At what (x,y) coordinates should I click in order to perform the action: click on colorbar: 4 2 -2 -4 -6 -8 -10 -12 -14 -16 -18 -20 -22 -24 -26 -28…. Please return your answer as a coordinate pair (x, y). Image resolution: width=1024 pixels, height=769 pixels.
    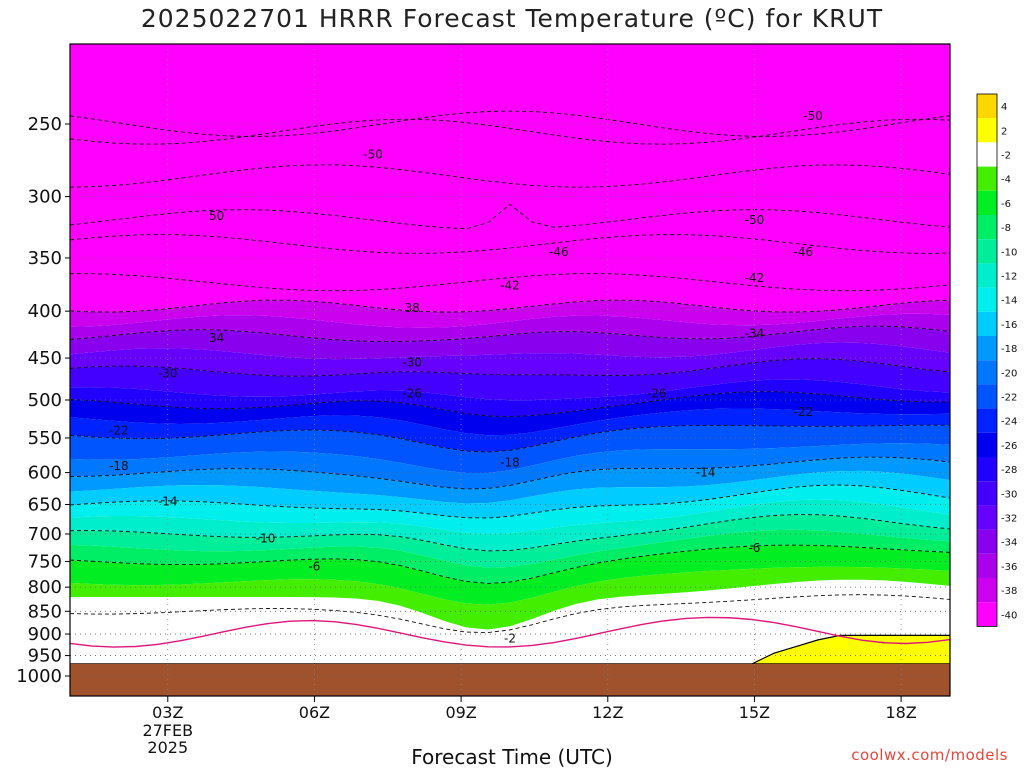
    Looking at the image, I should click on (996, 360).